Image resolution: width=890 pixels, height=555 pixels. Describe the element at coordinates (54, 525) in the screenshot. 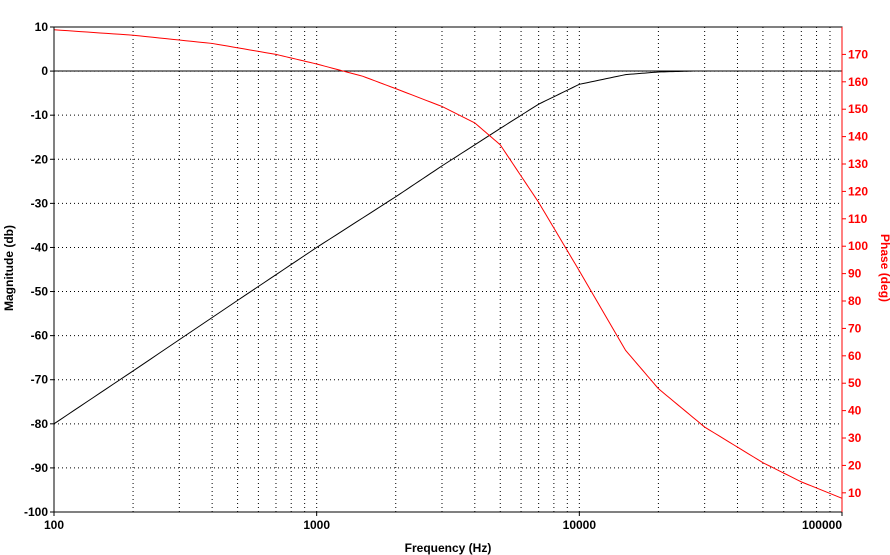

I see `x-tick-label: 100` at that location.